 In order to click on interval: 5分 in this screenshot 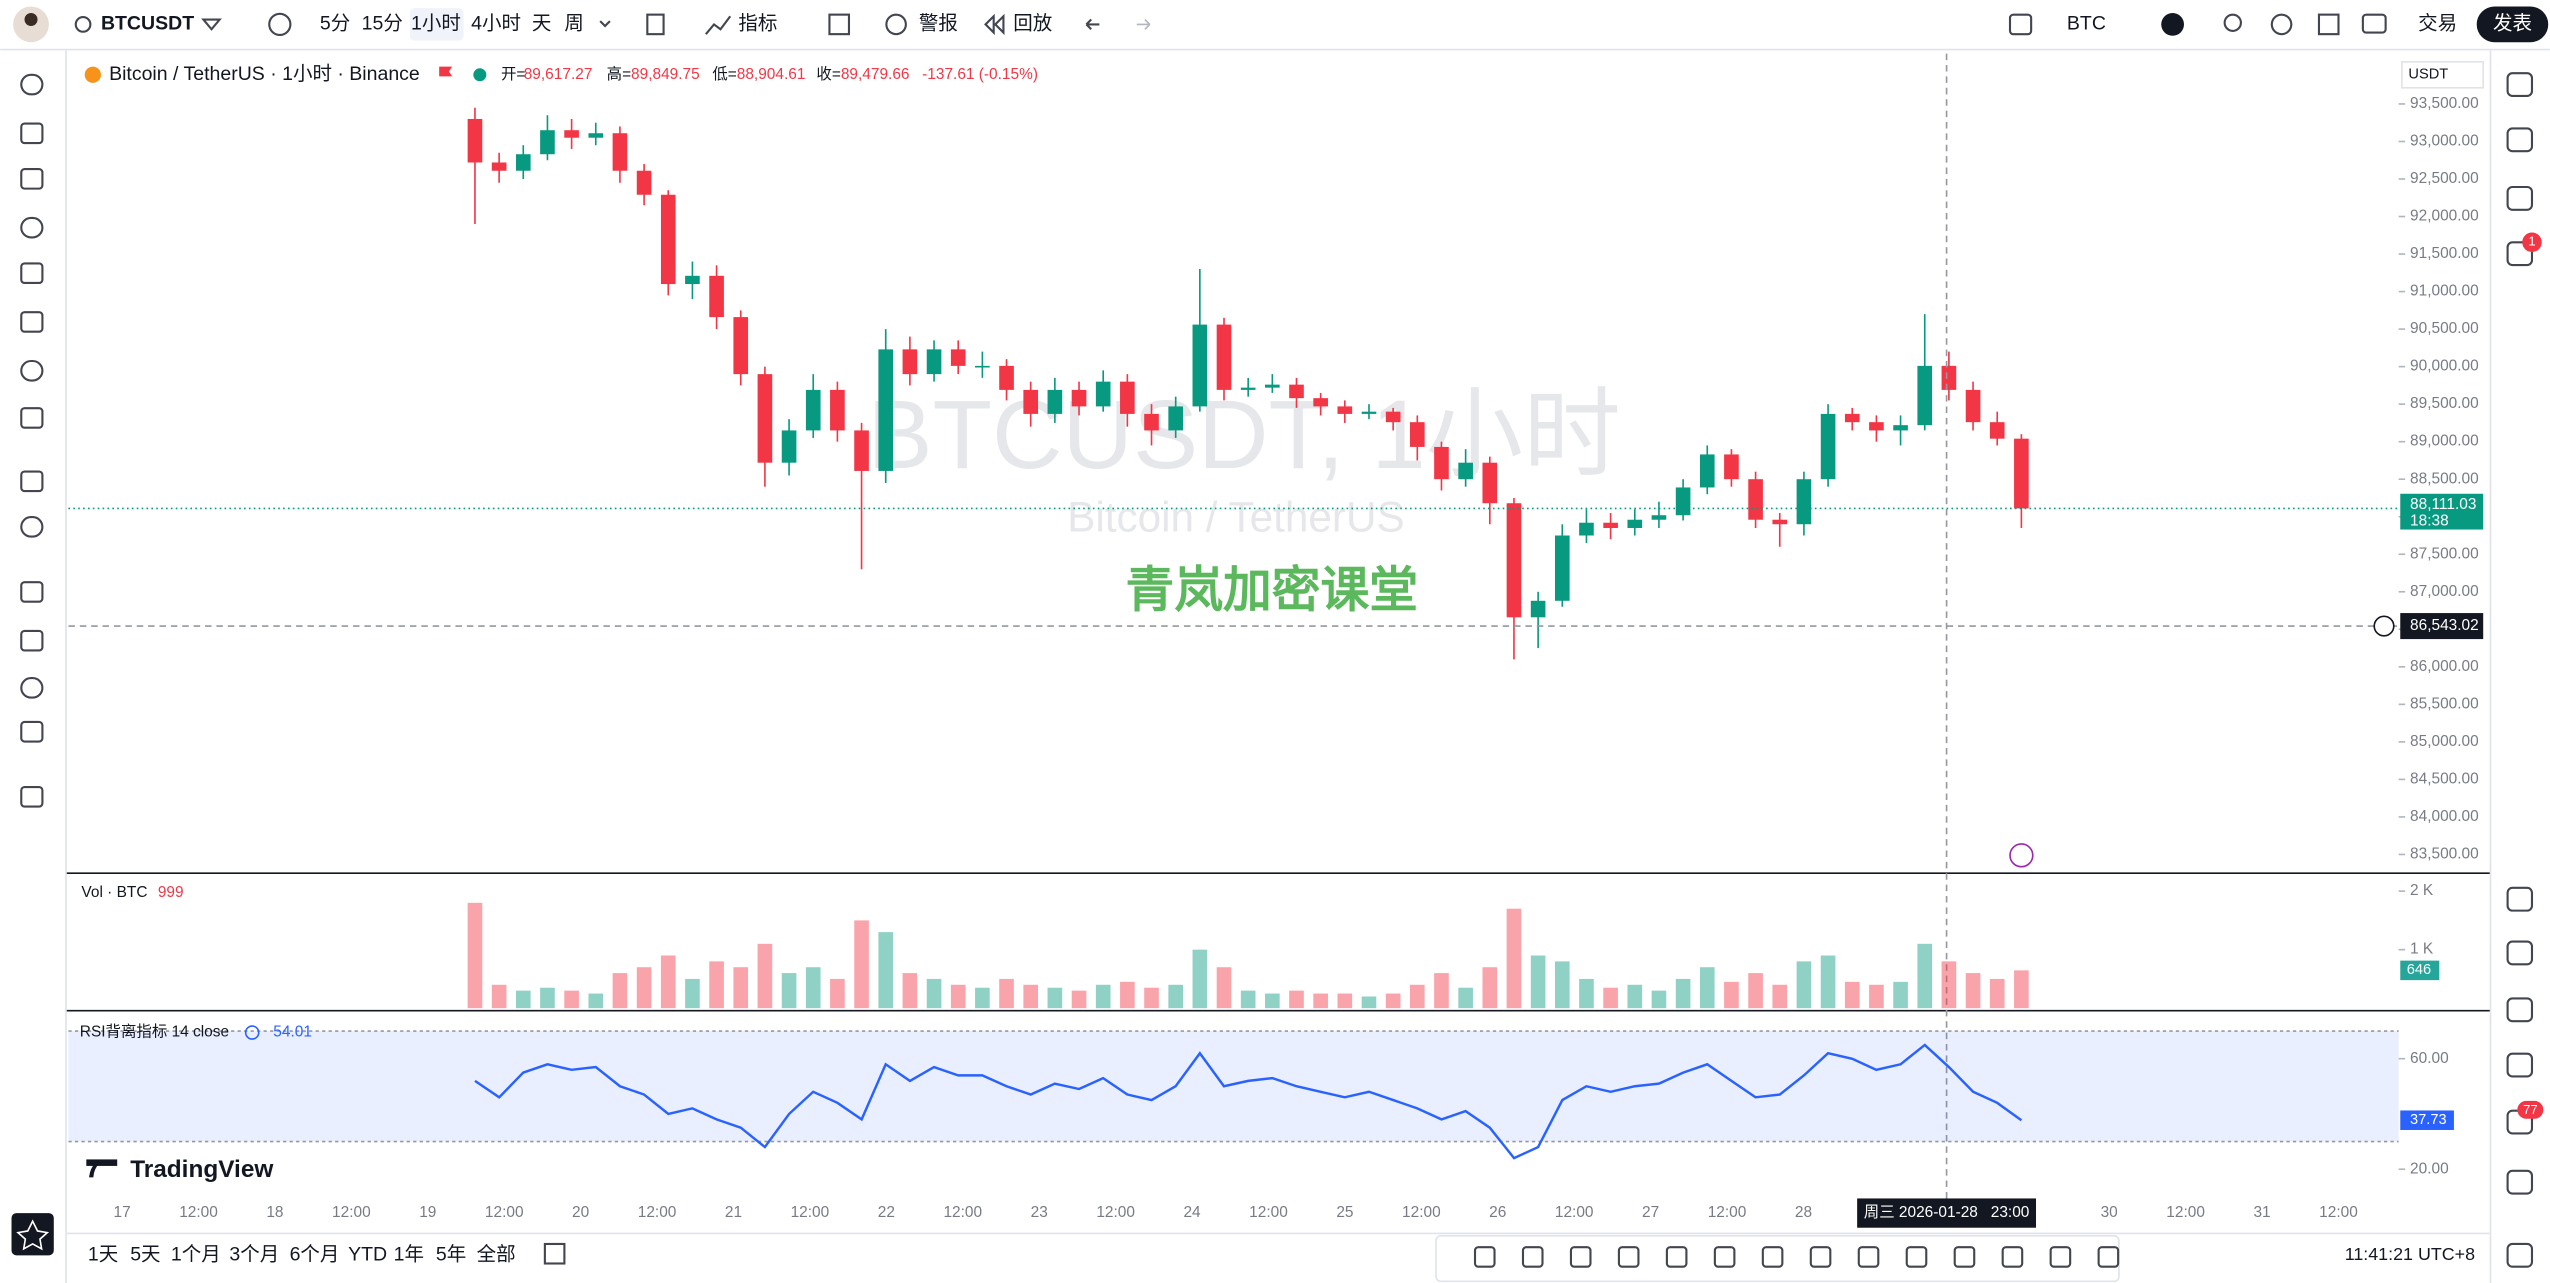, I will do `click(335, 24)`.